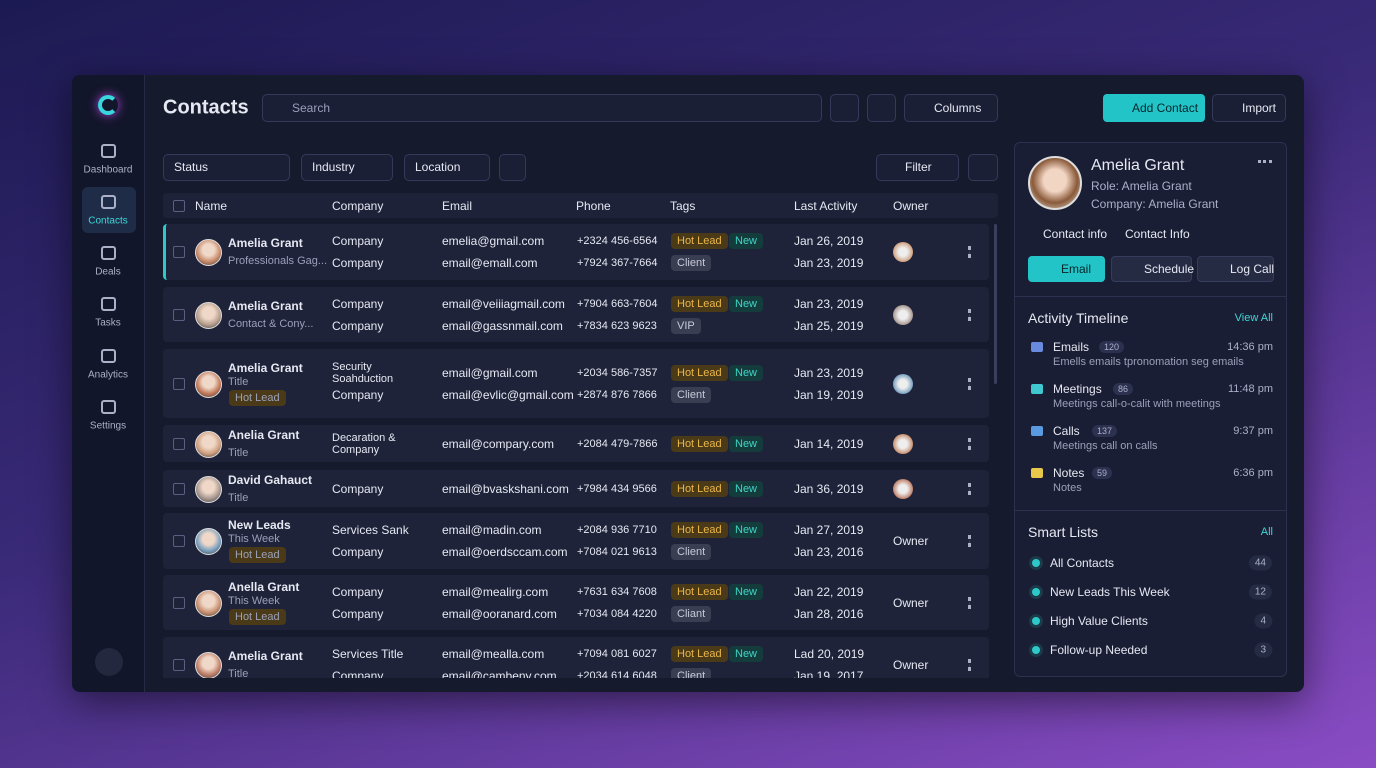 Image resolution: width=1376 pixels, height=768 pixels. What do you see at coordinates (1157, 234) in the screenshot?
I see `contact-info-link: Contact Info` at bounding box center [1157, 234].